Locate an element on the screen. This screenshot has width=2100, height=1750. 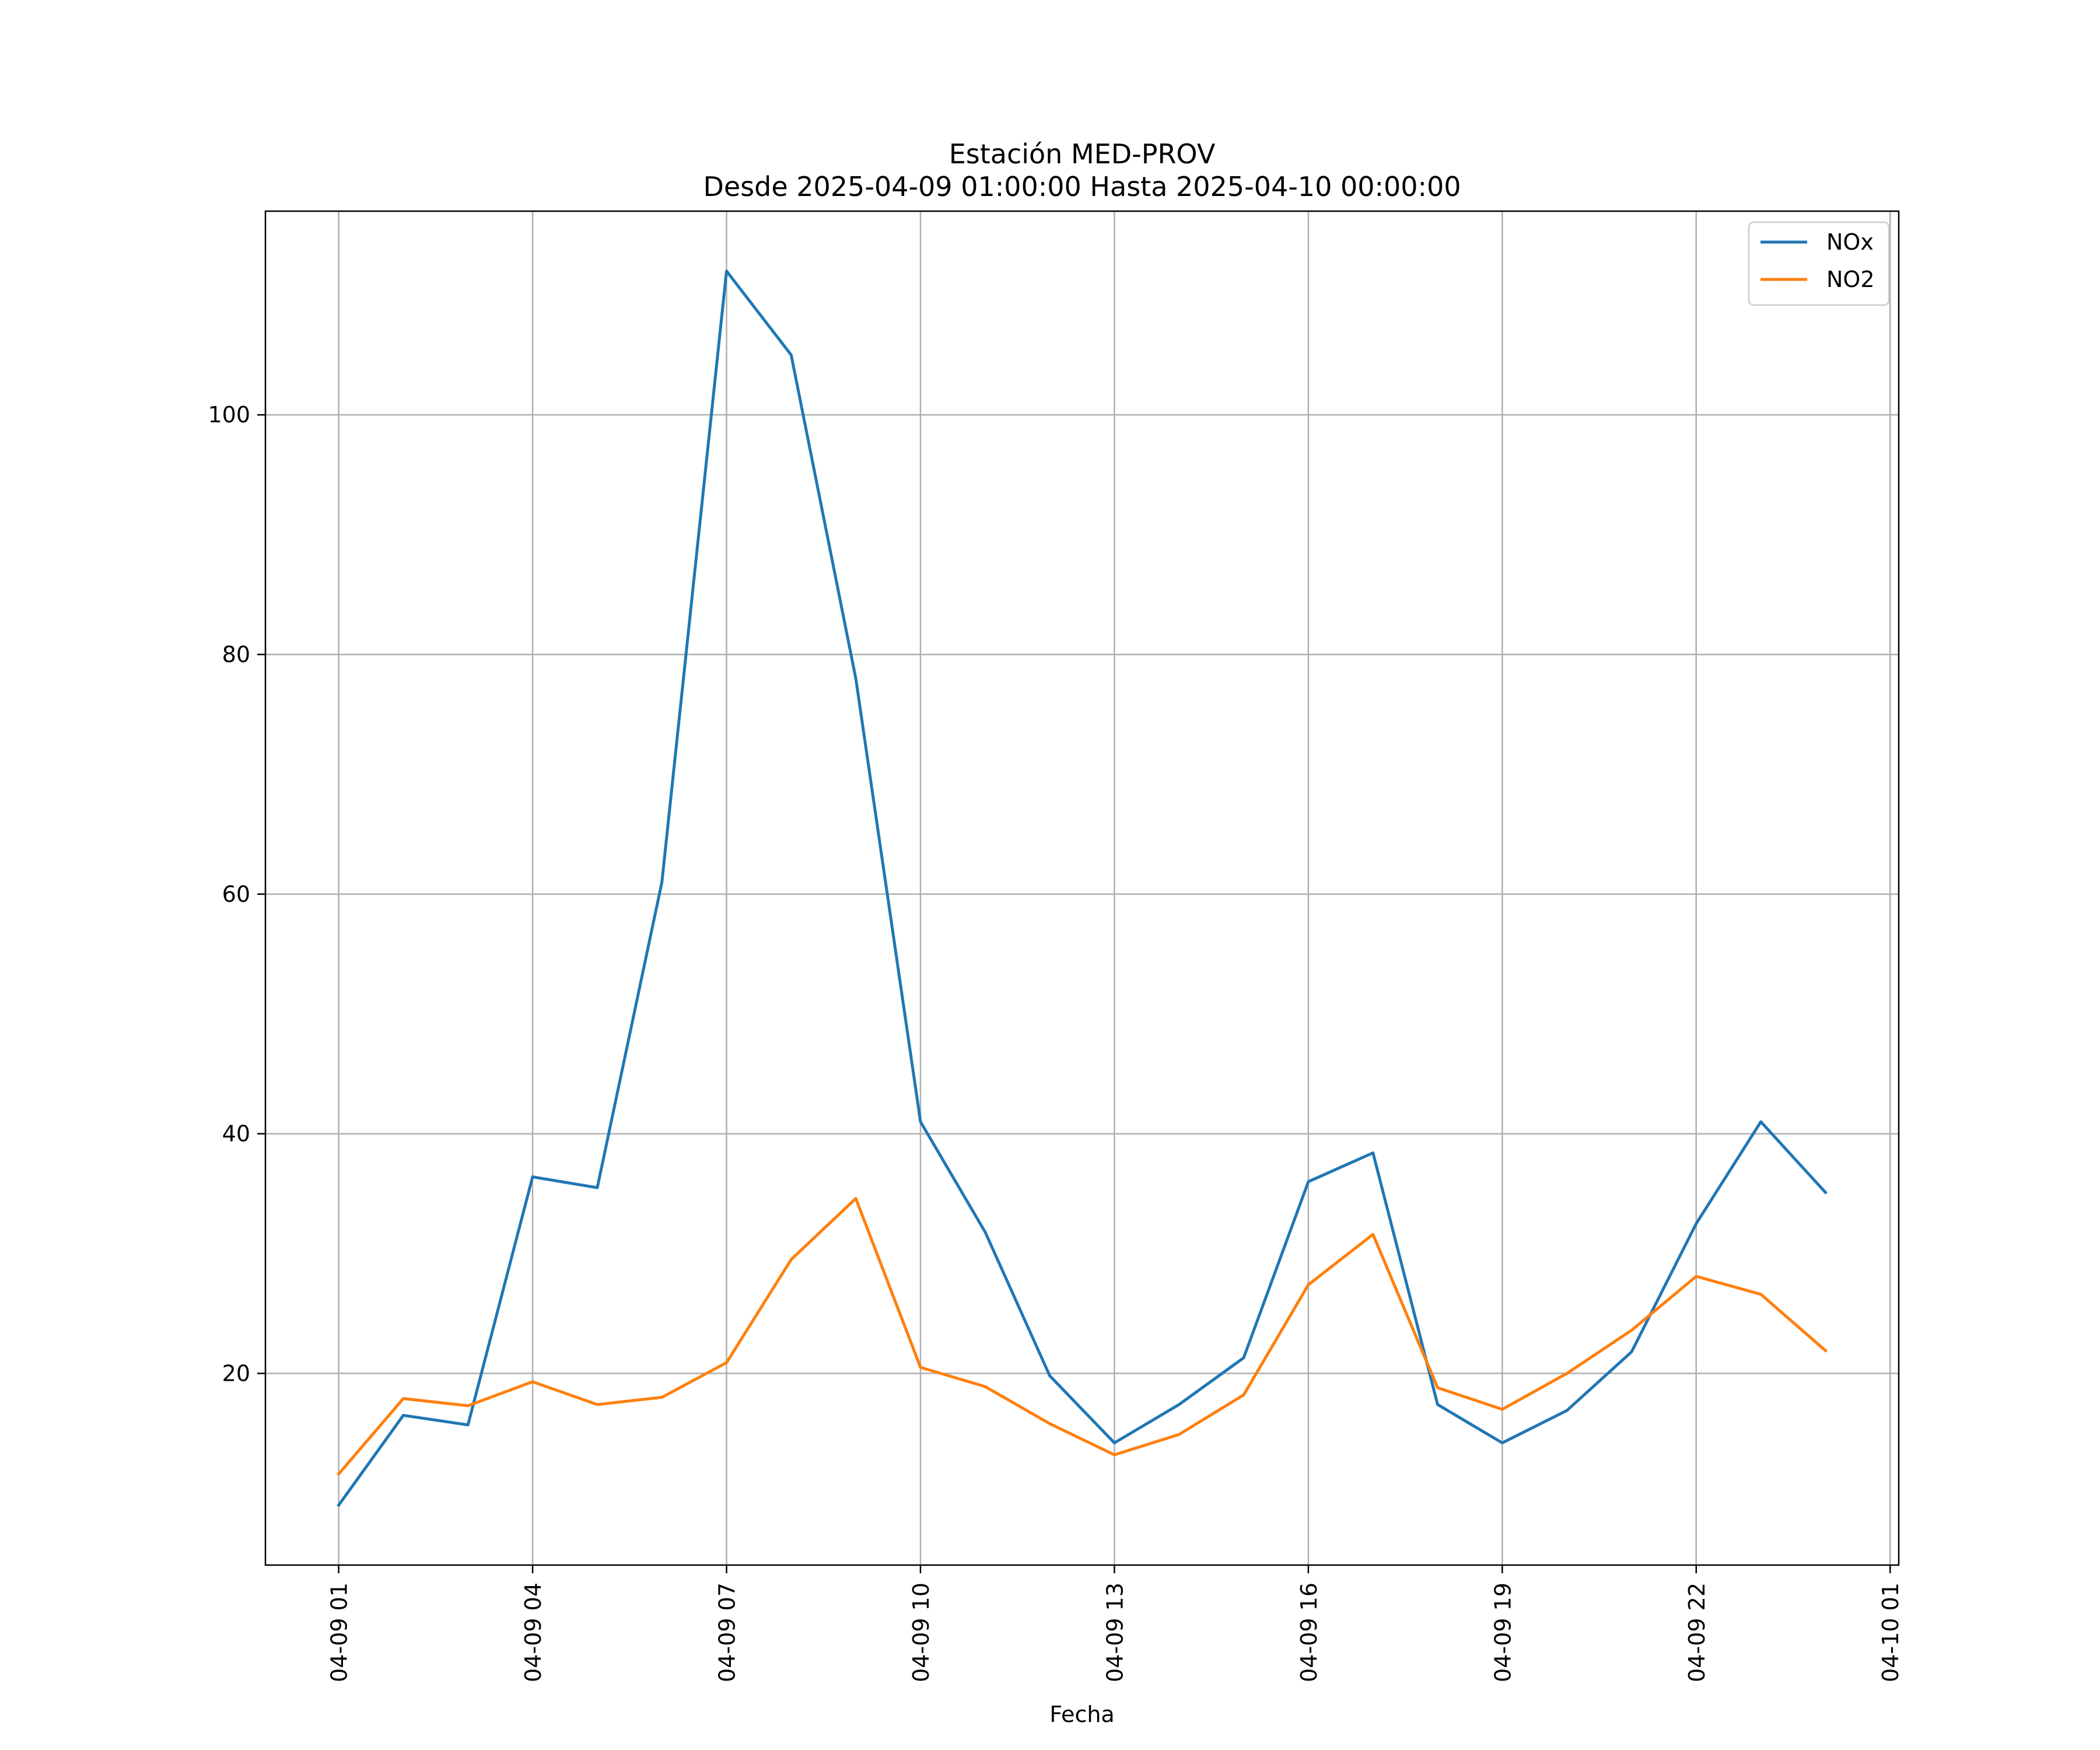
y-tick-label: 60 is located at coordinates (236, 894).